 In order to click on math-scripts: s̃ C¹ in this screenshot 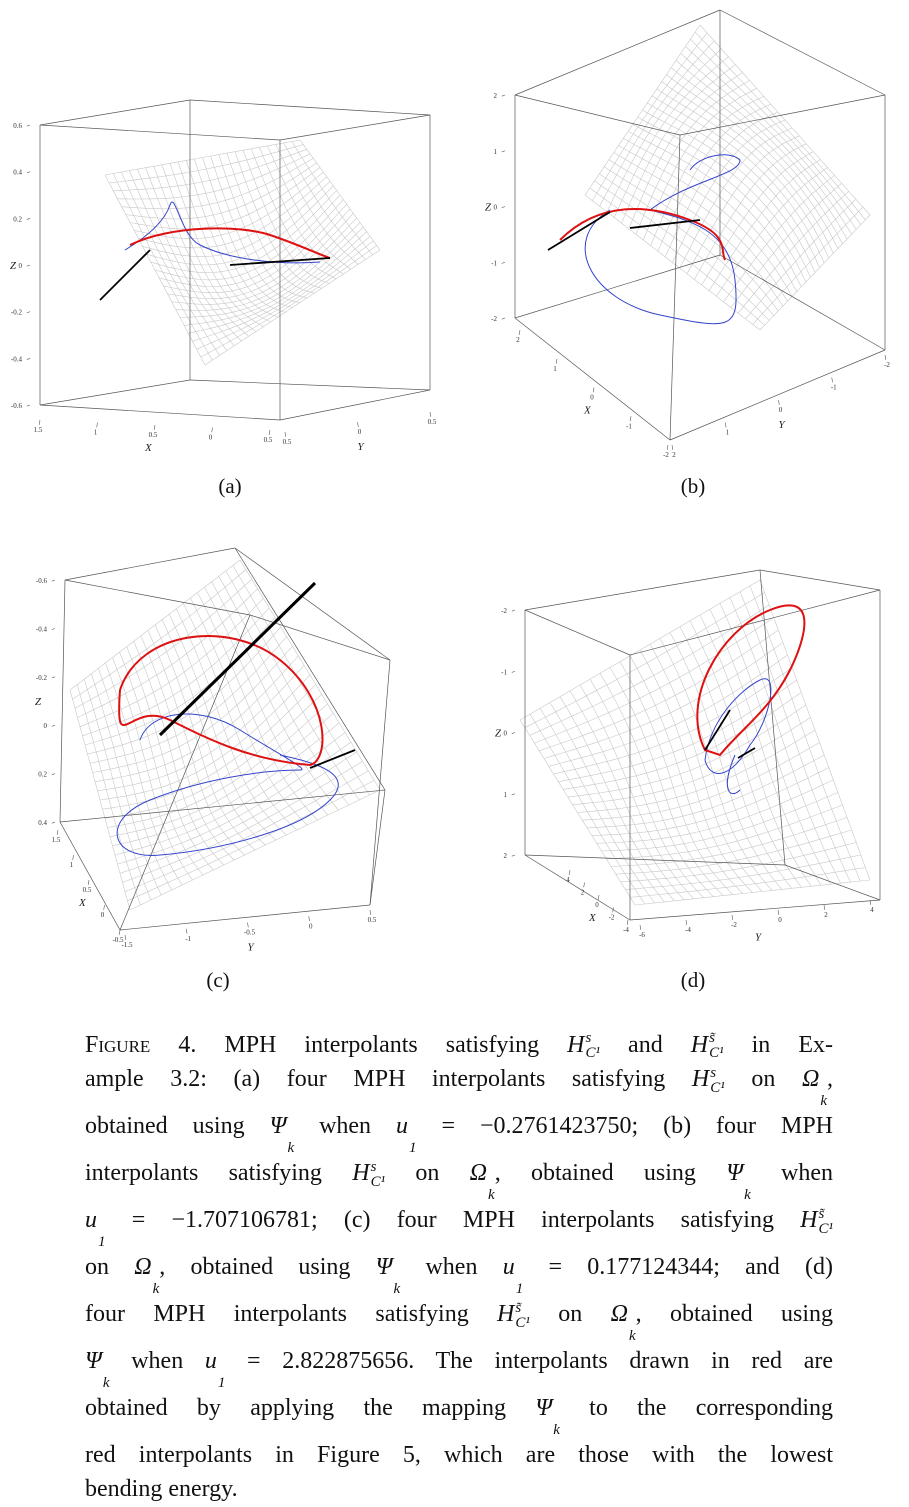, I will do `click(716, 1046)`.